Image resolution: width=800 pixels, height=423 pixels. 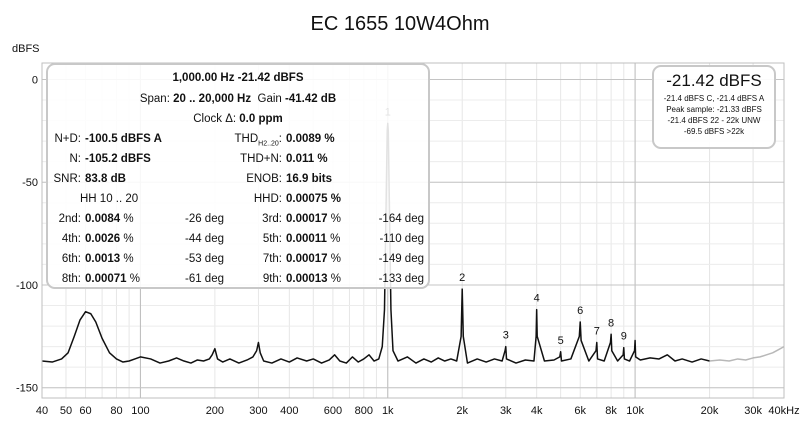 What do you see at coordinates (635, 411) in the screenshot?
I see `x-tick-label: 10k` at bounding box center [635, 411].